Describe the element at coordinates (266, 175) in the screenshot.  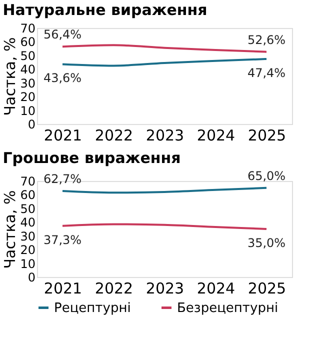
I see `data-label: 65,0%` at that location.